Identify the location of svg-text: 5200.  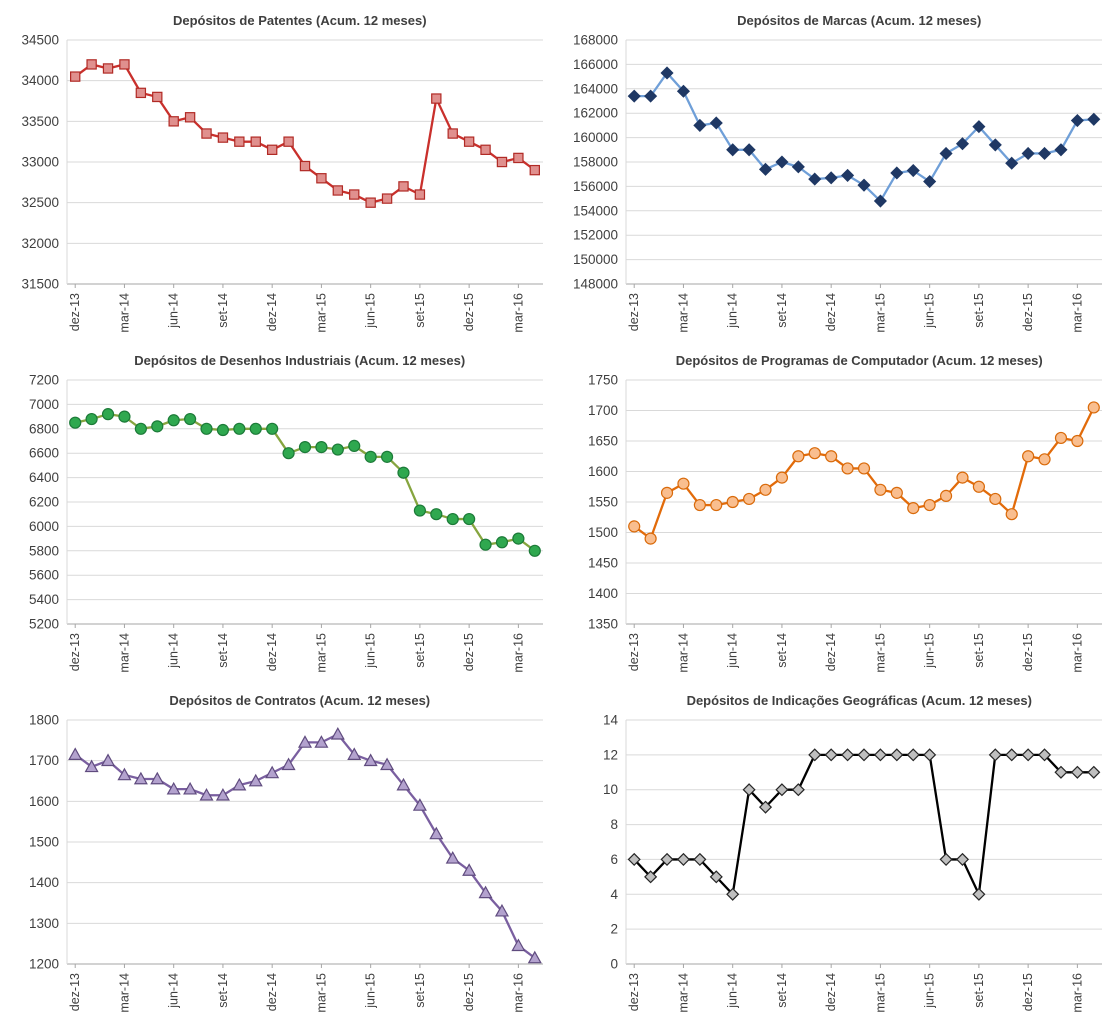
(44, 624).